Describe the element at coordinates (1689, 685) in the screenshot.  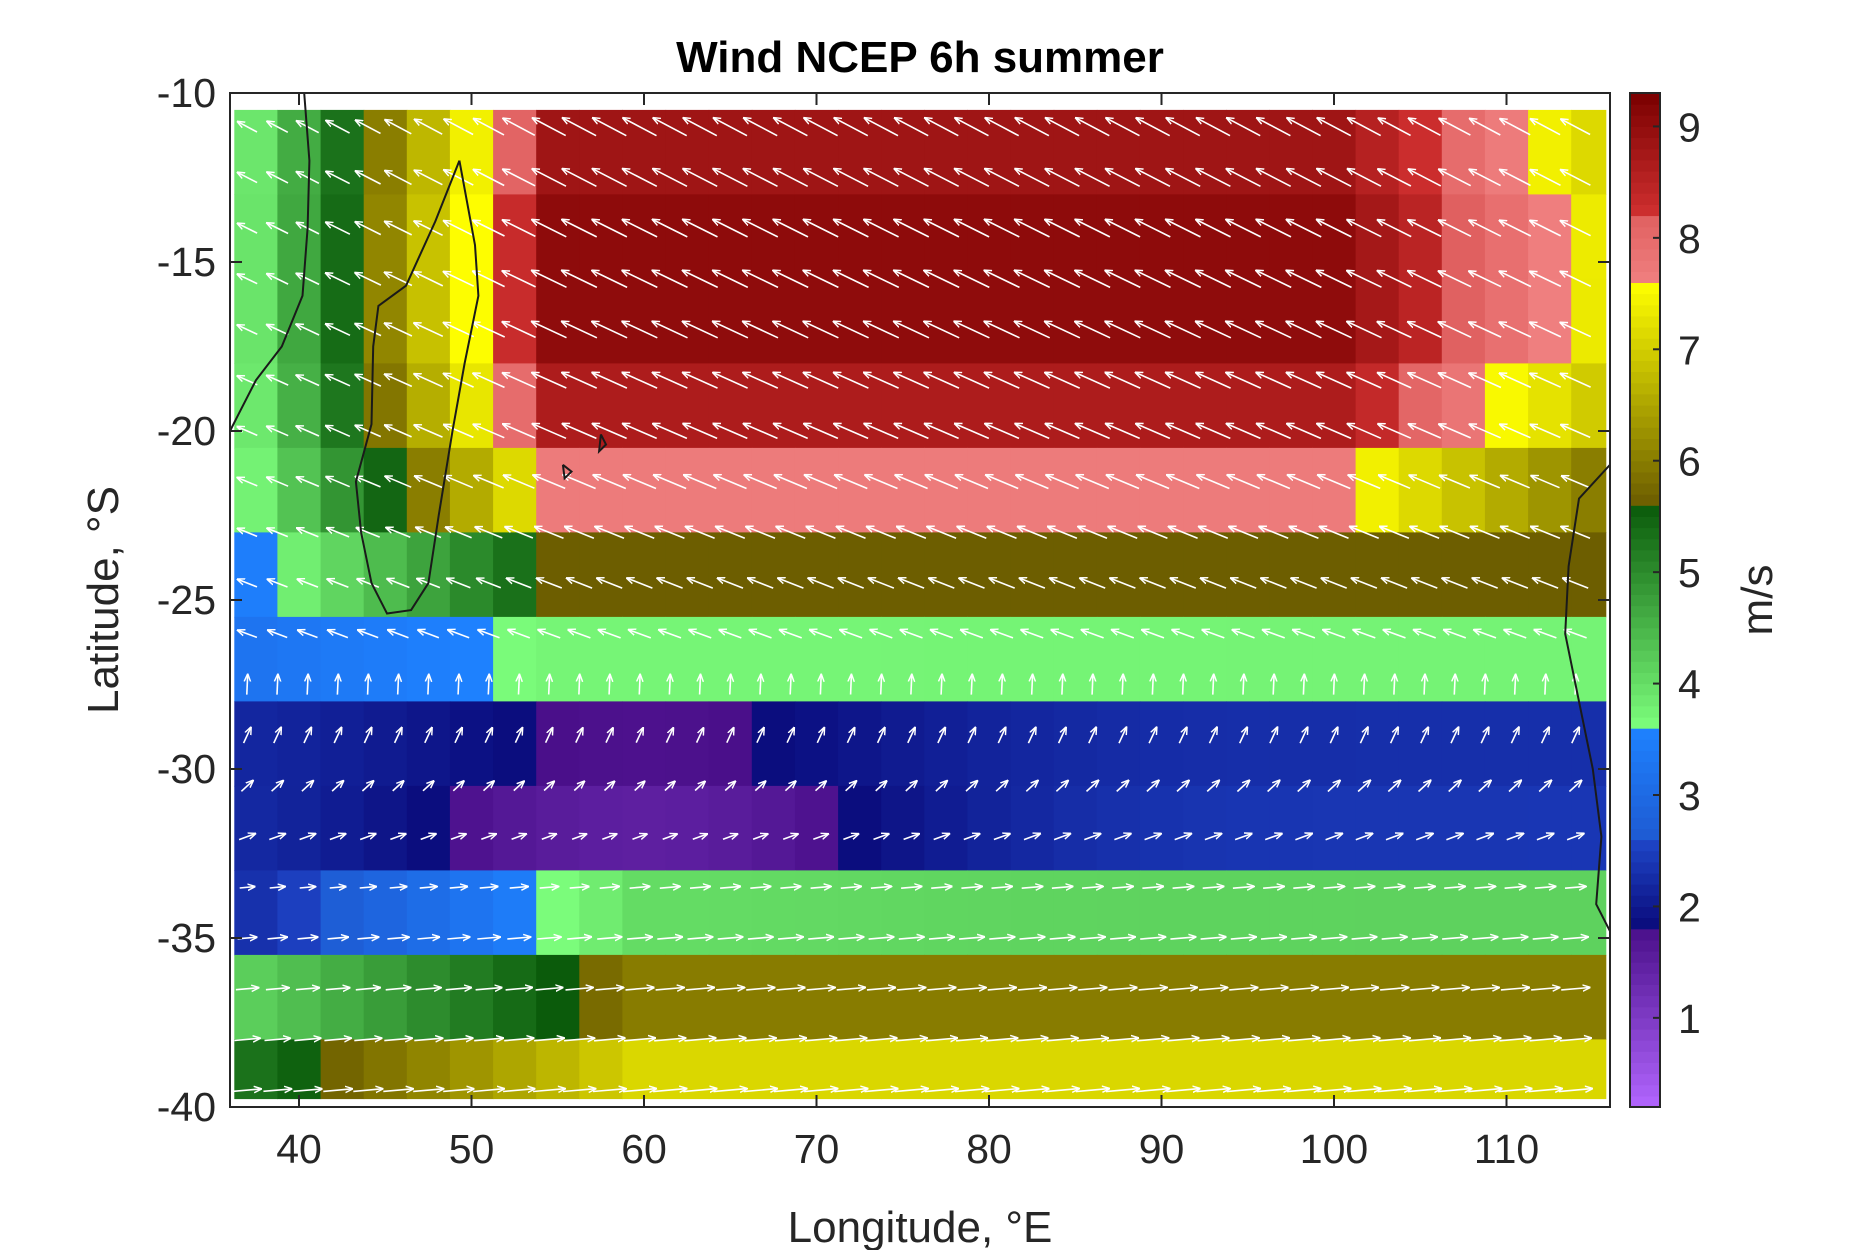
I see `colorbar-tick-label: 4` at that location.